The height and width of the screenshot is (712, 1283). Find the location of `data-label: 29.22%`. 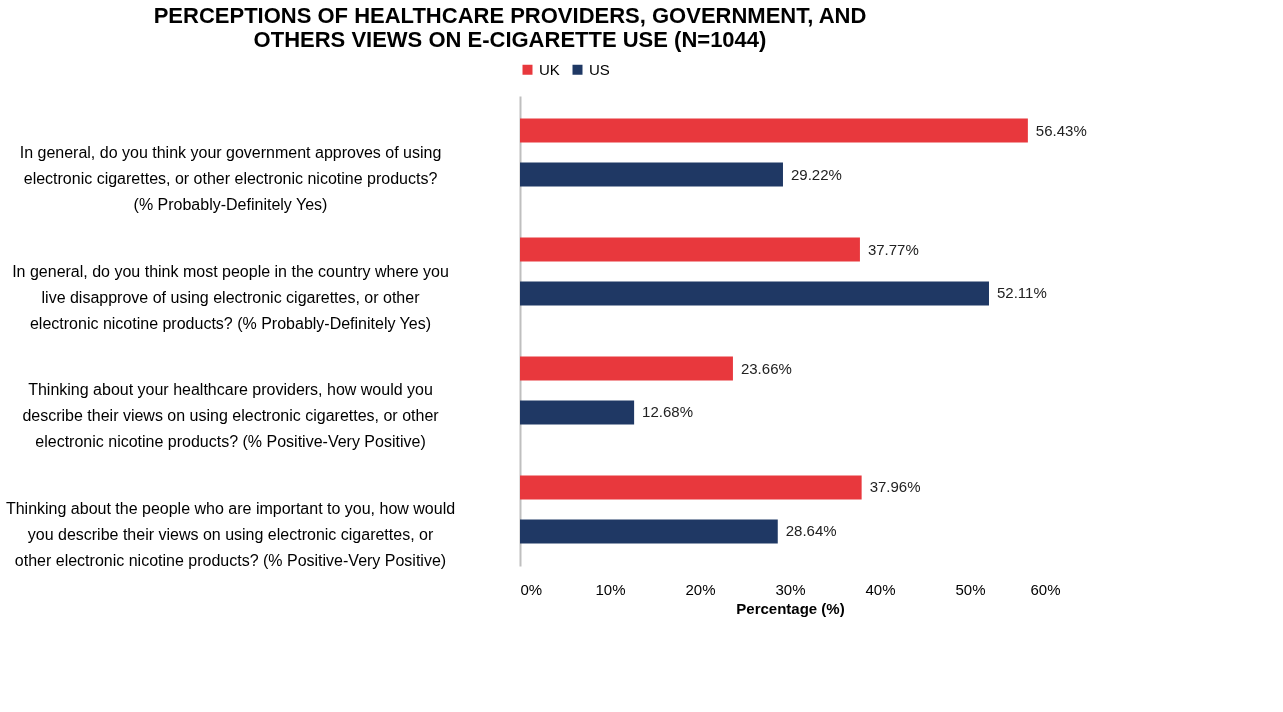

data-label: 29.22% is located at coordinates (816, 174).